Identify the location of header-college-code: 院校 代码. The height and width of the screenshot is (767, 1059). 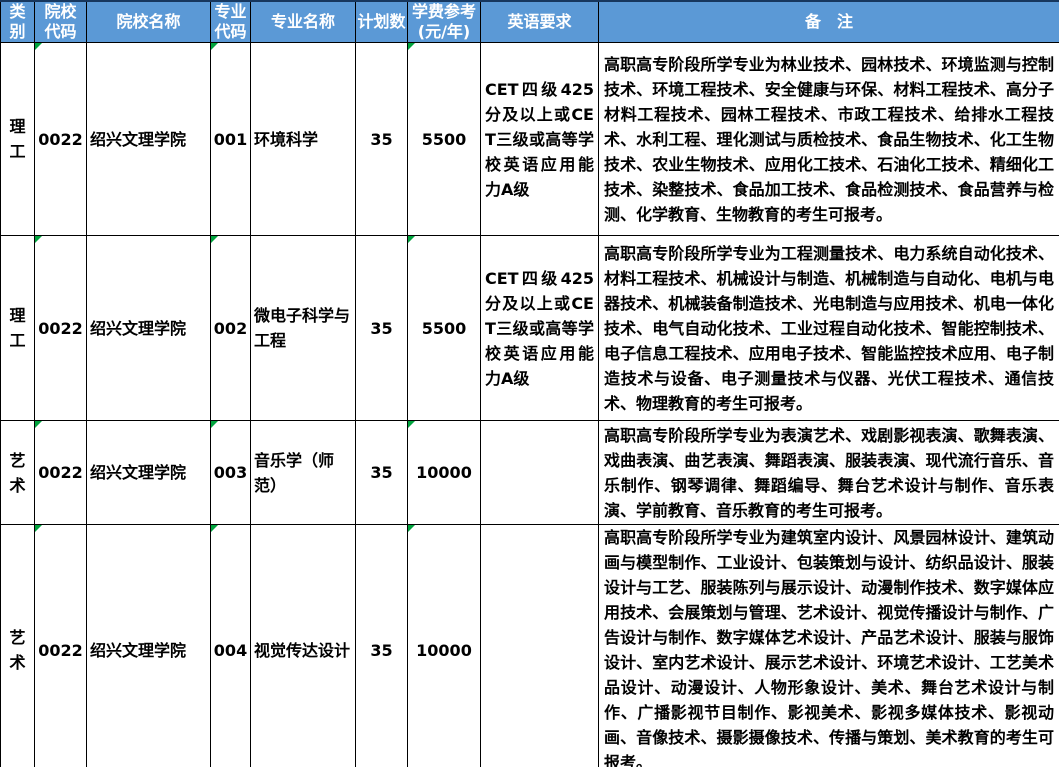
(60, 21).